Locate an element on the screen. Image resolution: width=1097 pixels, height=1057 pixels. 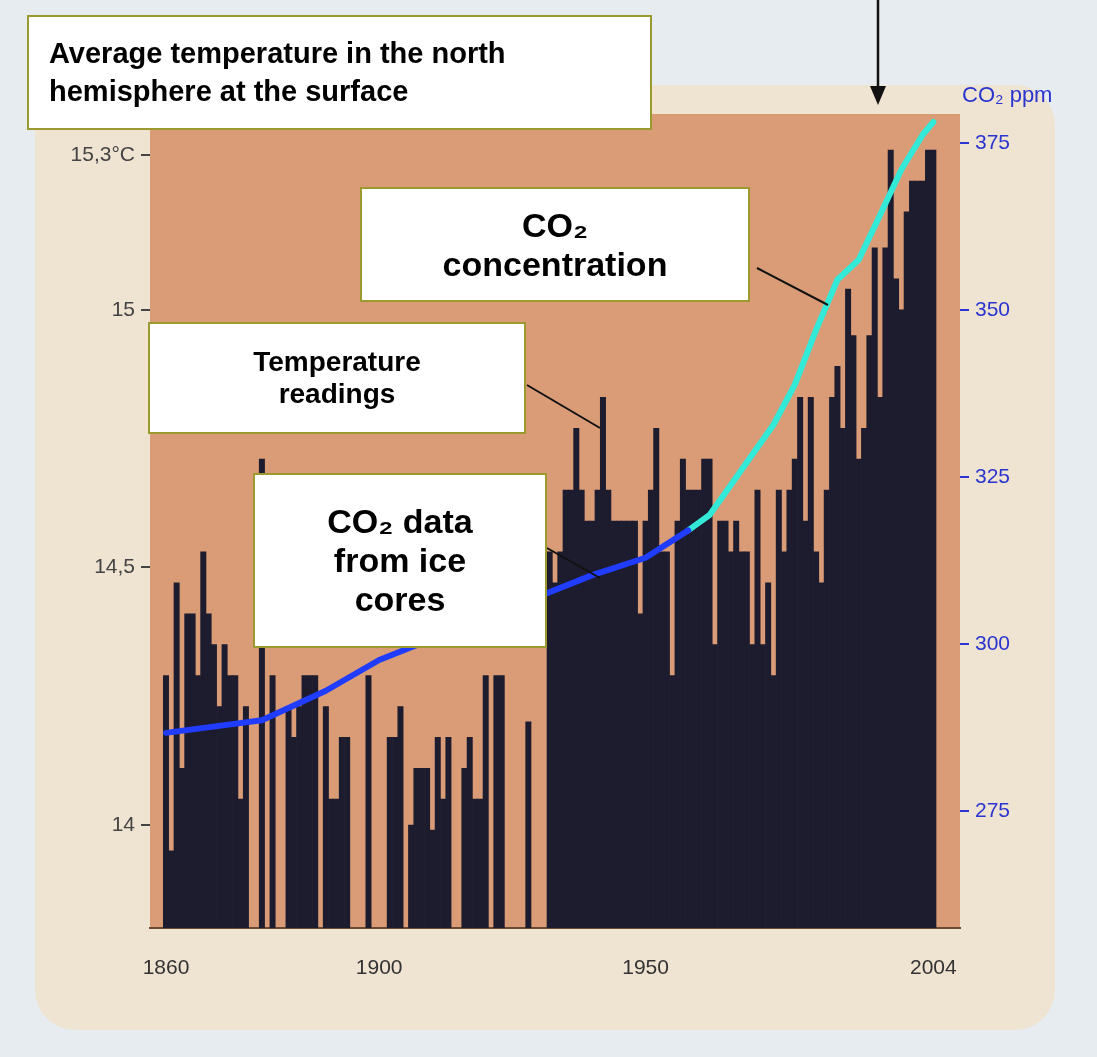
annotation: CO₂ concentration is located at coordinates (555, 244).